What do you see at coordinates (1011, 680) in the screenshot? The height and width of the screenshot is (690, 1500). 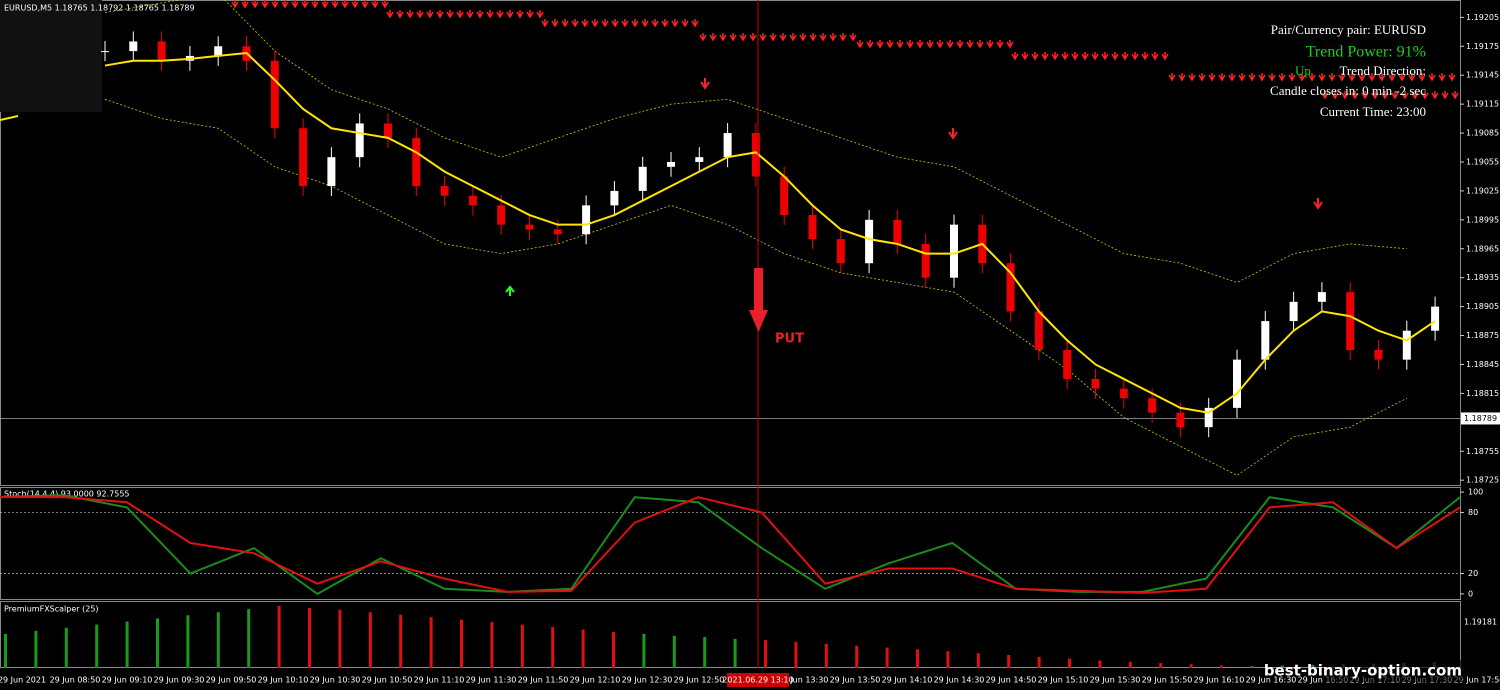 I see `time-label: 29 Jun 14:50` at bounding box center [1011, 680].